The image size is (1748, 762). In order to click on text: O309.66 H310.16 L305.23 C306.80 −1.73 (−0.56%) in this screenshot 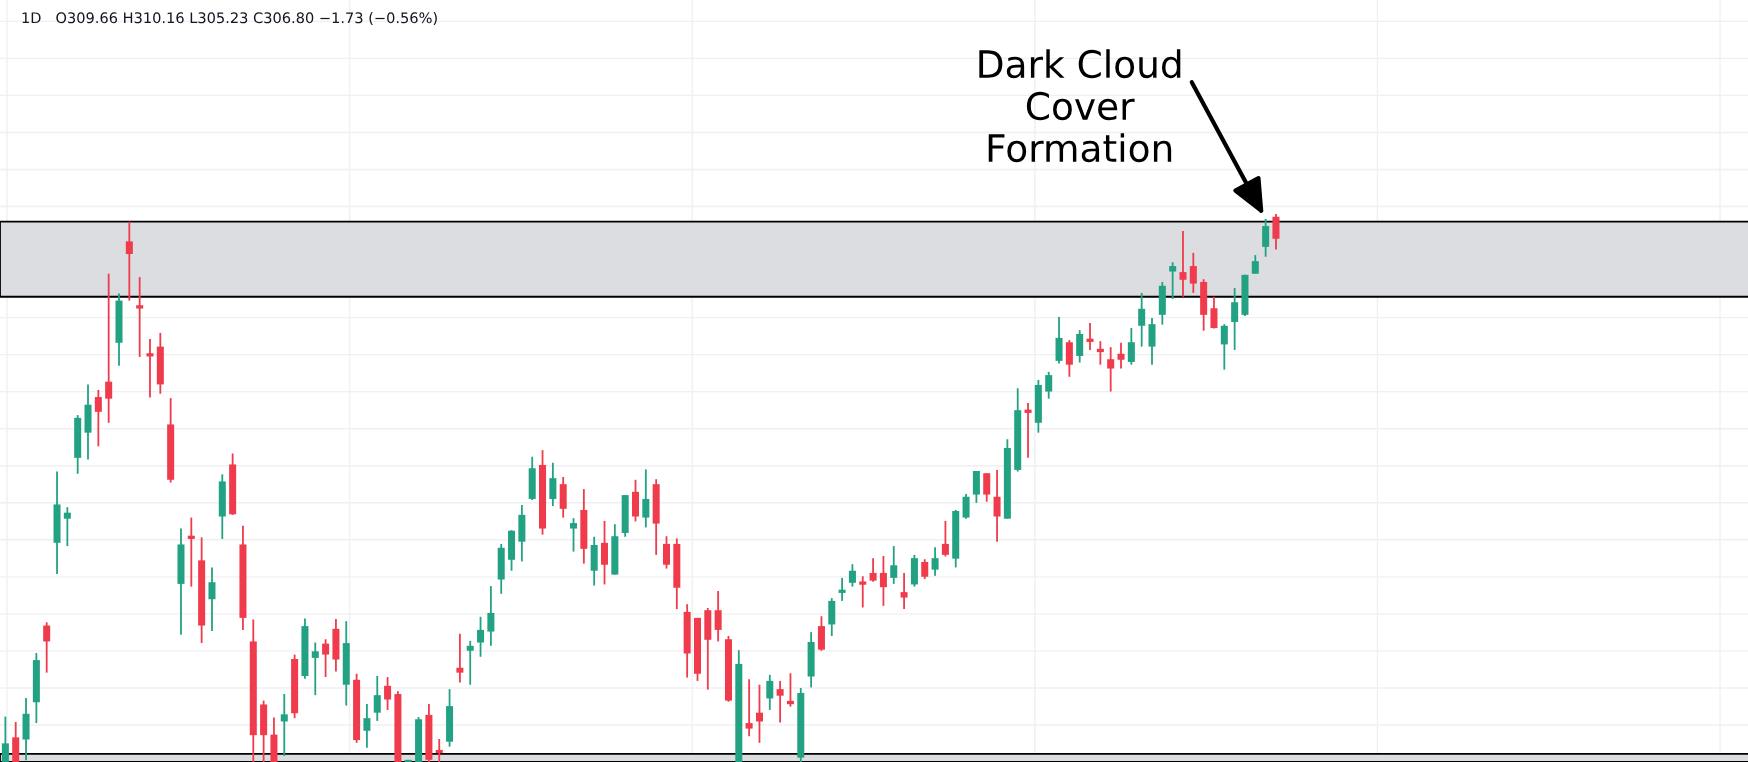, I will do `click(246, 18)`.